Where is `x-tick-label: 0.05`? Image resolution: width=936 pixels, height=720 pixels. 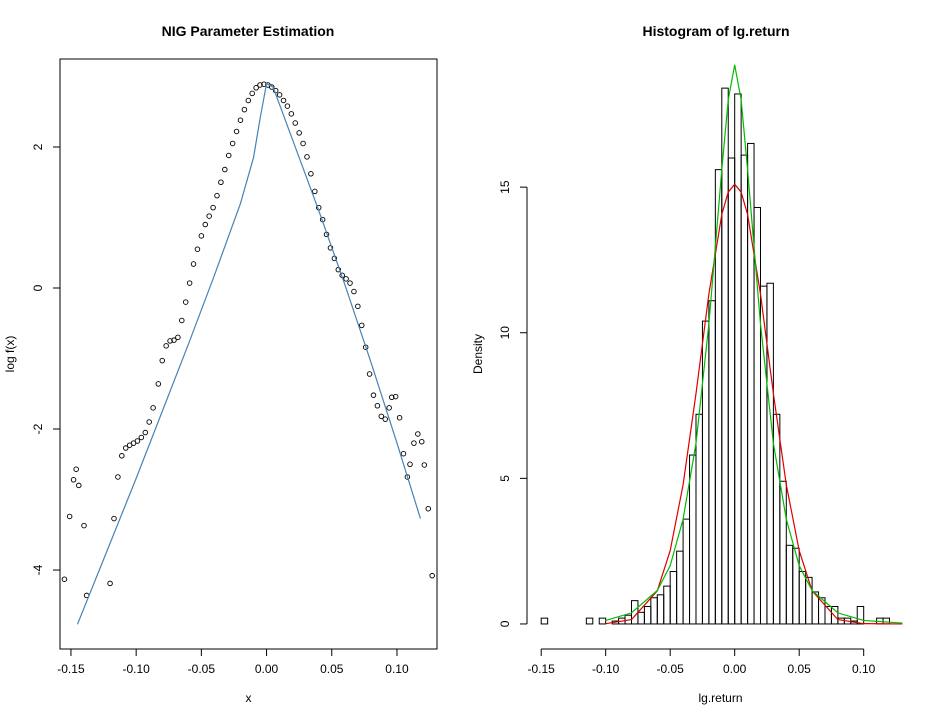 x-tick-label: 0.05 is located at coordinates (800, 669).